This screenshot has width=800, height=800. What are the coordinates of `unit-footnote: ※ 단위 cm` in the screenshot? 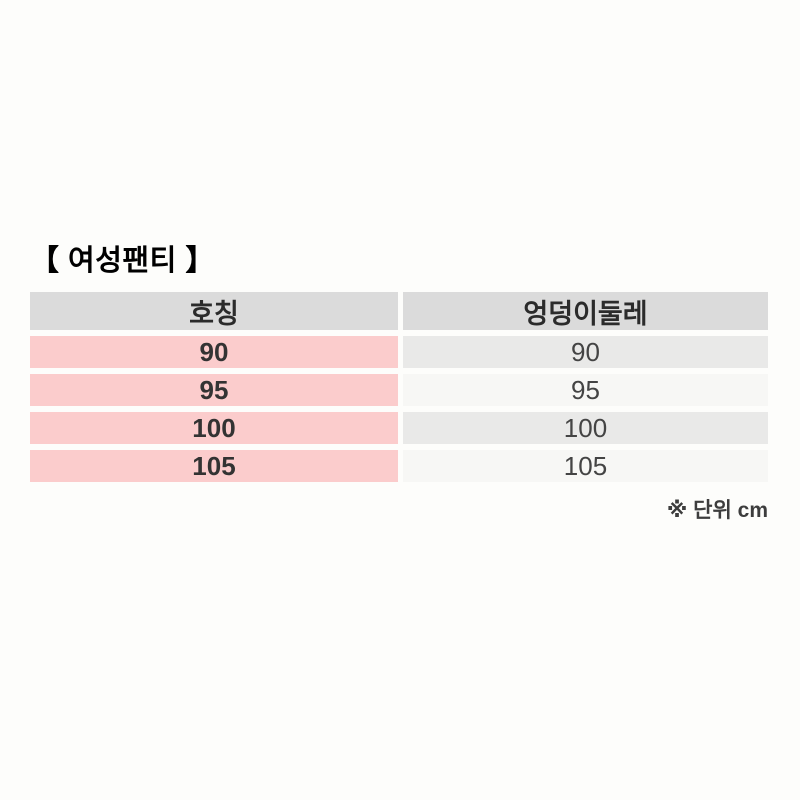 It's located at (717, 510).